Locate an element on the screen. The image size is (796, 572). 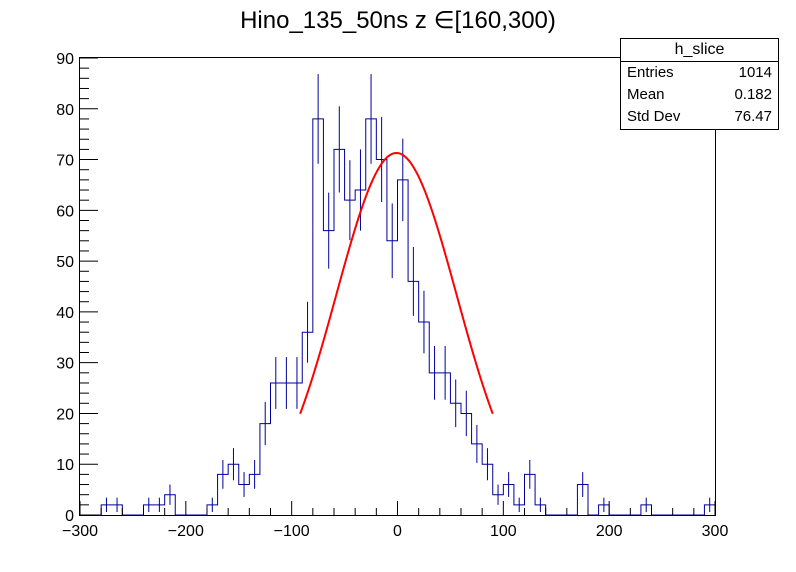
stats-entries-label: Entries is located at coordinates (650, 72).